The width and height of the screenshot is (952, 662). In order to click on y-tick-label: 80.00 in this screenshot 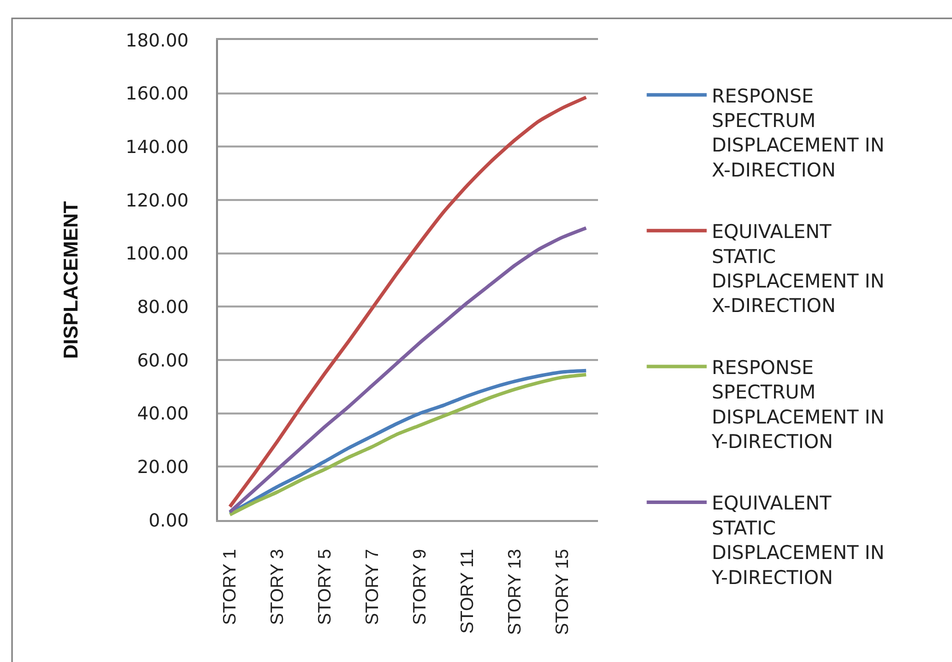, I will do `click(163, 307)`.